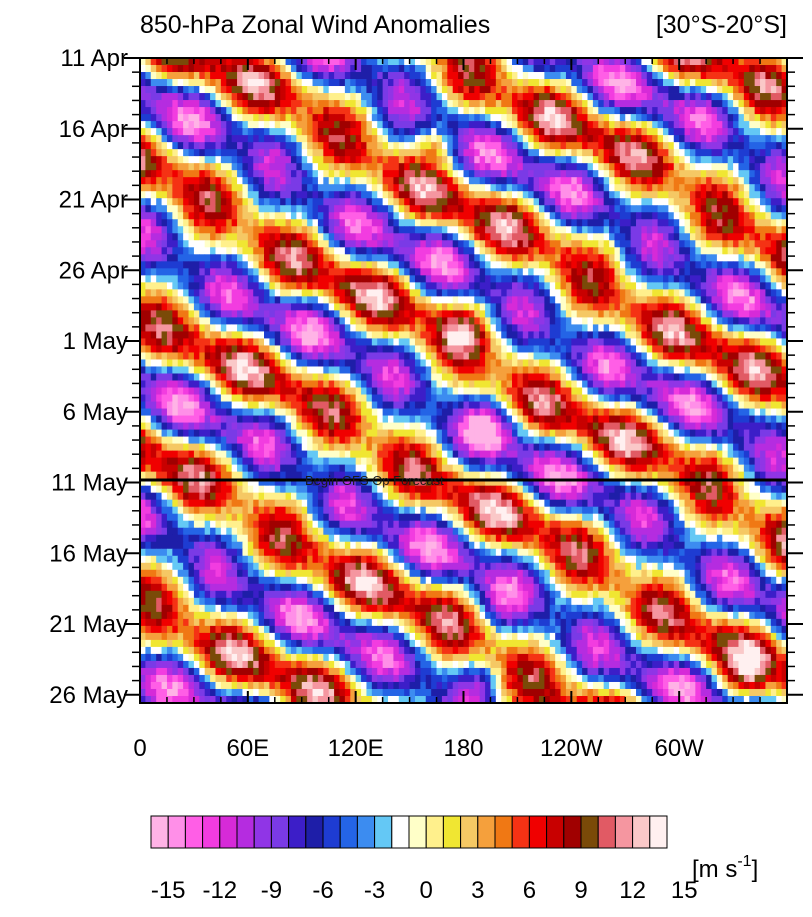 Image resolution: width=812 pixels, height=917 pixels. I want to click on x-tick-label-3: 180, so click(463, 748).